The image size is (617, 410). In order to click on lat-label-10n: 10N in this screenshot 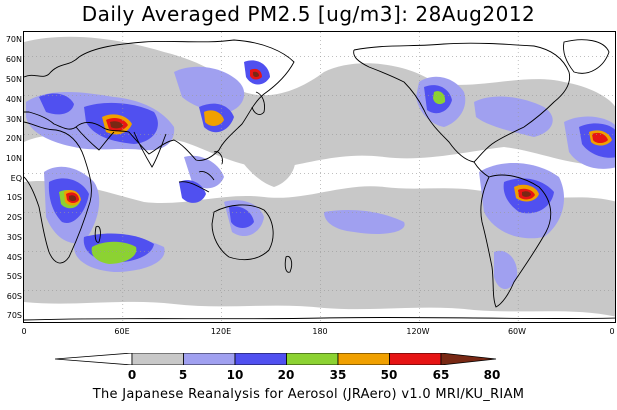, I will do `click(13, 158)`.